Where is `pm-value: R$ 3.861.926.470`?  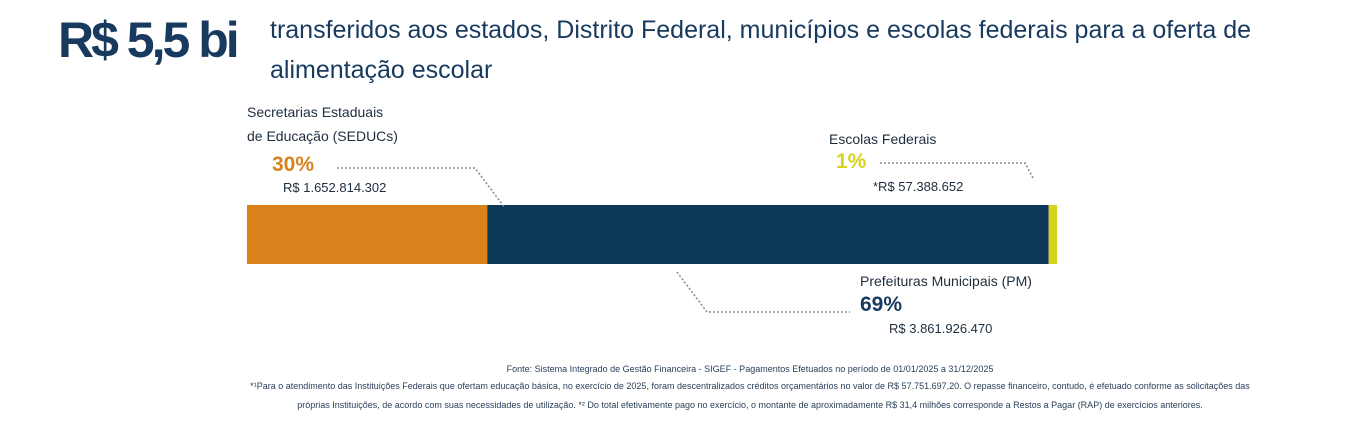 pm-value: R$ 3.861.926.470 is located at coordinates (941, 328).